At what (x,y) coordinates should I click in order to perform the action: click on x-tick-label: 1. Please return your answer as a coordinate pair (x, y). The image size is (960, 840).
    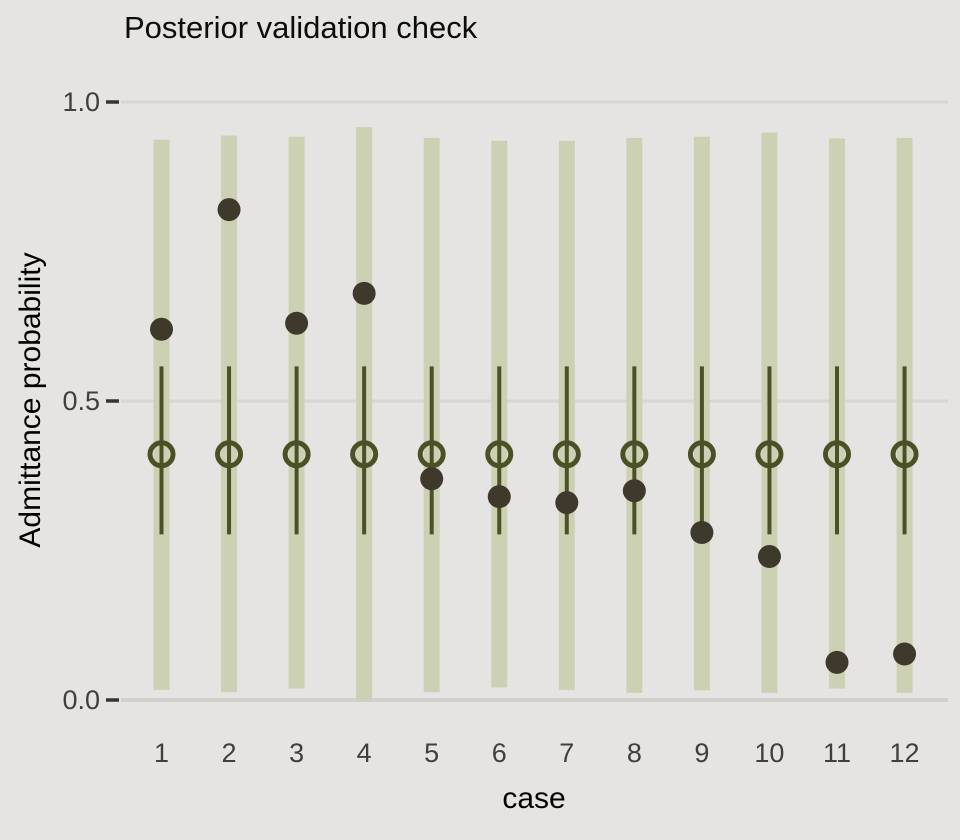
    Looking at the image, I should click on (161, 753).